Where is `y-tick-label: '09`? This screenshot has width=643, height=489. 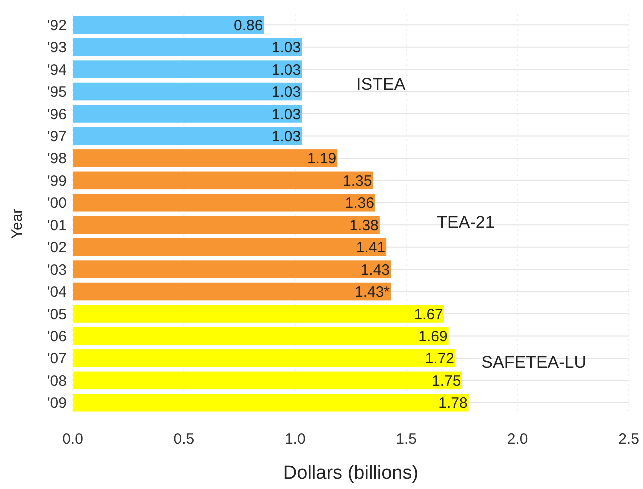 y-tick-label: '09 is located at coordinates (57, 403).